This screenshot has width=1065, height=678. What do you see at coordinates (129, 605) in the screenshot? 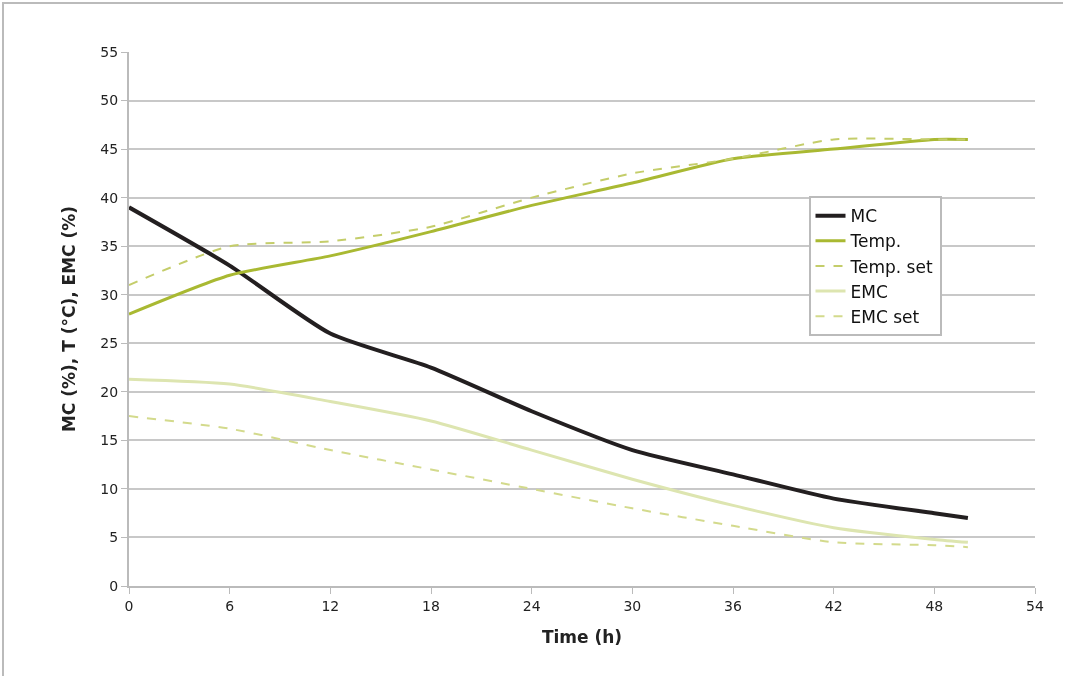
I see `x-tick-label: 0` at bounding box center [129, 605].